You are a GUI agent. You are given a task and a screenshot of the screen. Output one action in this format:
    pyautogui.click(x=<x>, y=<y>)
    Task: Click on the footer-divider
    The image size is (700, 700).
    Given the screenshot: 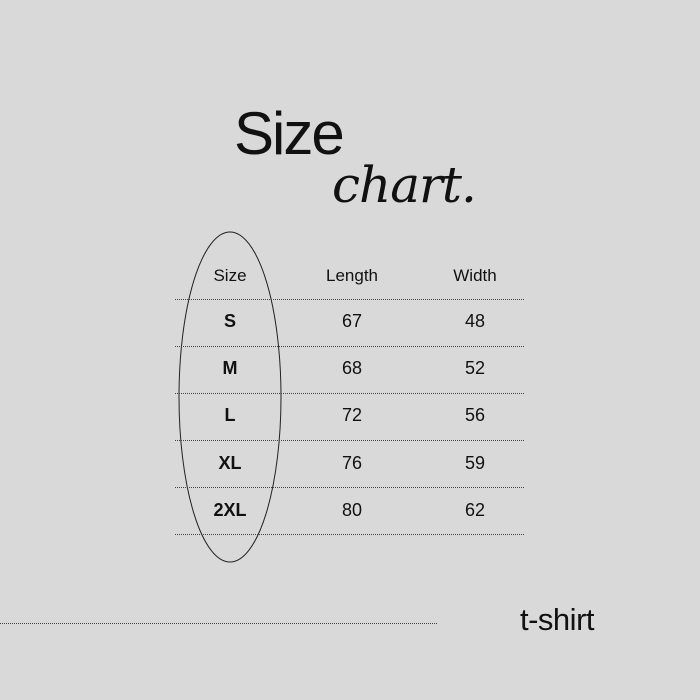 What is the action you would take?
    pyautogui.click(x=218, y=623)
    